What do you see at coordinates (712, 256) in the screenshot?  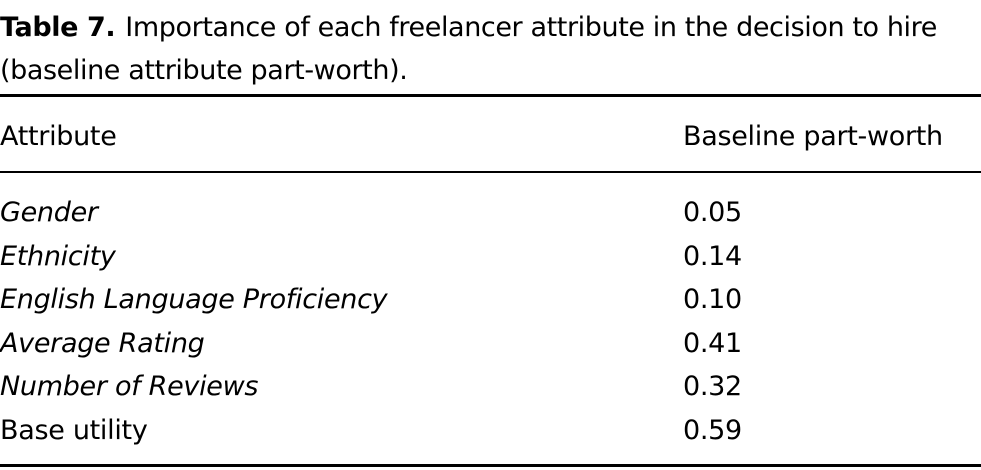 I see `value-cell: 0.14` at bounding box center [712, 256].